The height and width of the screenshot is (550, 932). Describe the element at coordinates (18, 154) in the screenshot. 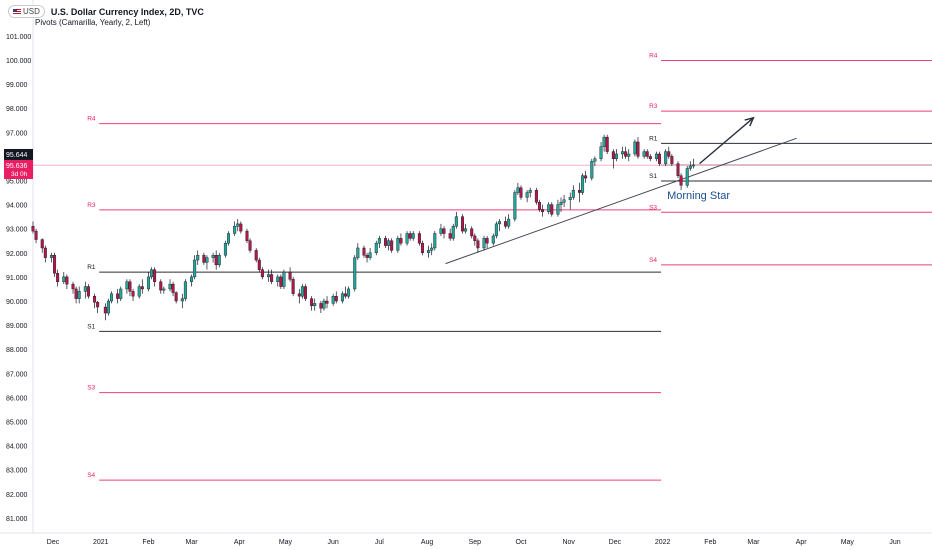

I see `last-price-tag` at that location.